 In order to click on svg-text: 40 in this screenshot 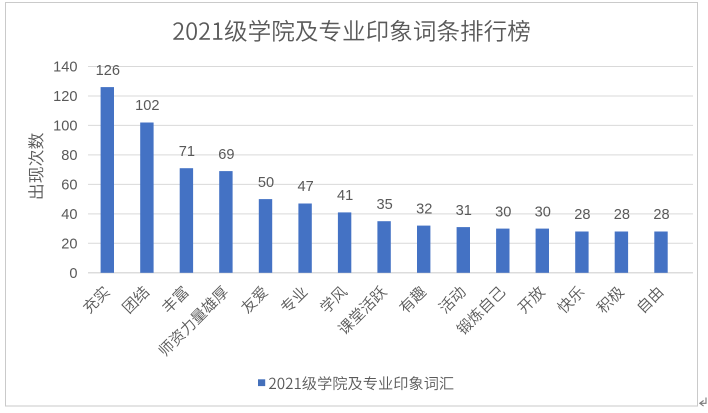, I will do `click(69, 215)`.